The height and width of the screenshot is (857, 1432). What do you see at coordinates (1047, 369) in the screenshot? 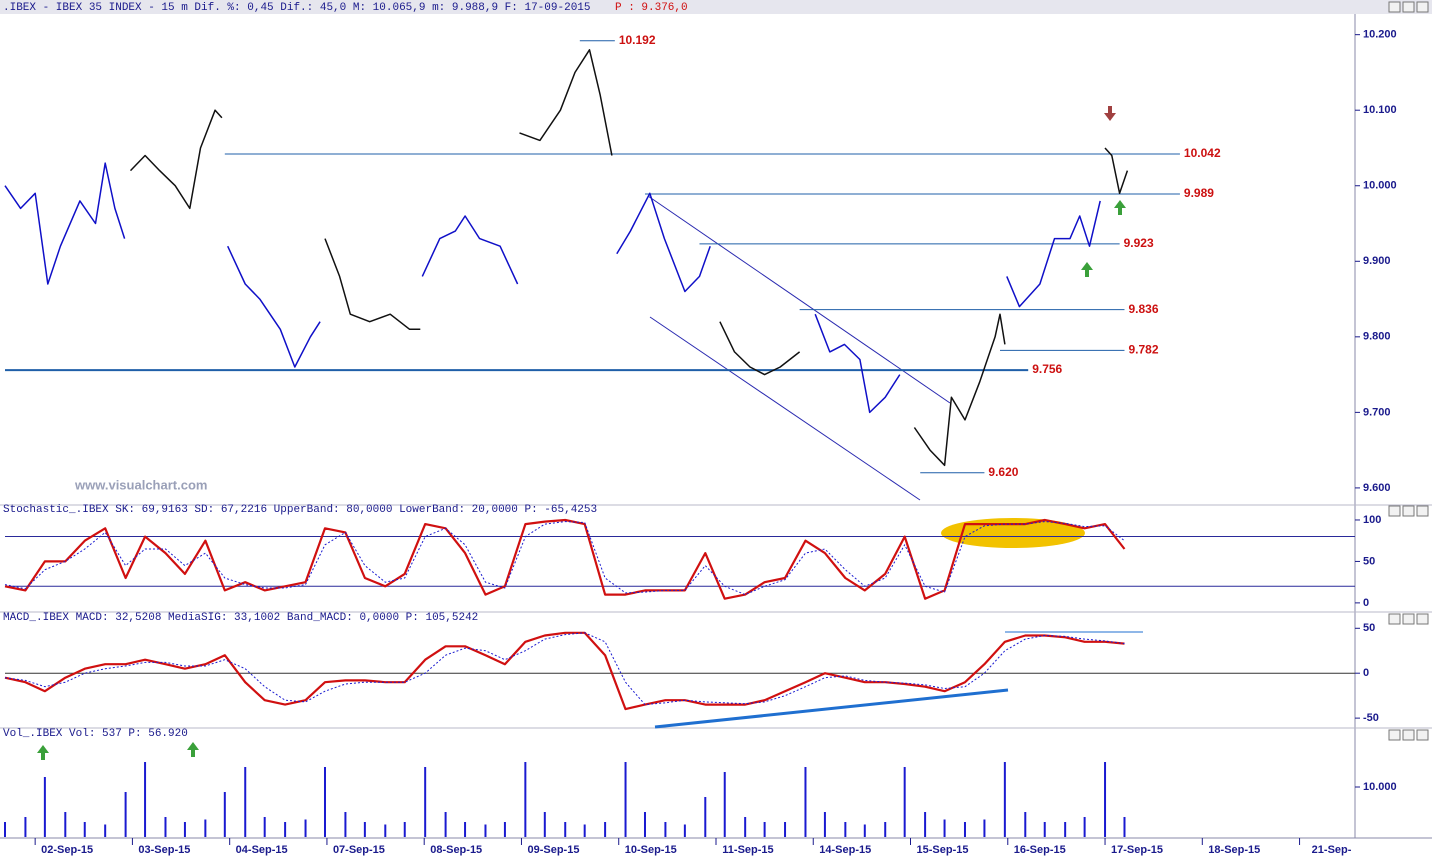
I see `level-label: 9.756` at bounding box center [1047, 369].